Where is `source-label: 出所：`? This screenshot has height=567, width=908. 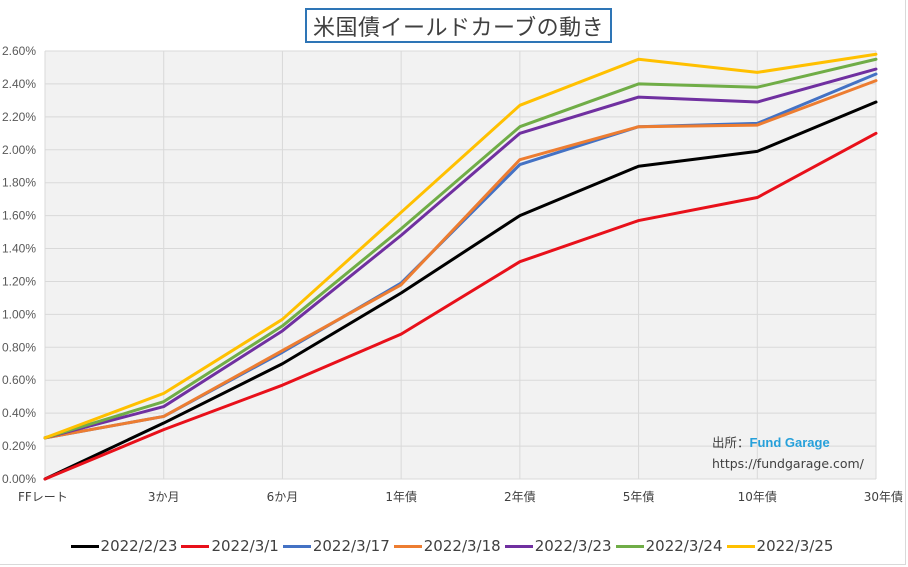 source-label: 出所： is located at coordinates (731, 442).